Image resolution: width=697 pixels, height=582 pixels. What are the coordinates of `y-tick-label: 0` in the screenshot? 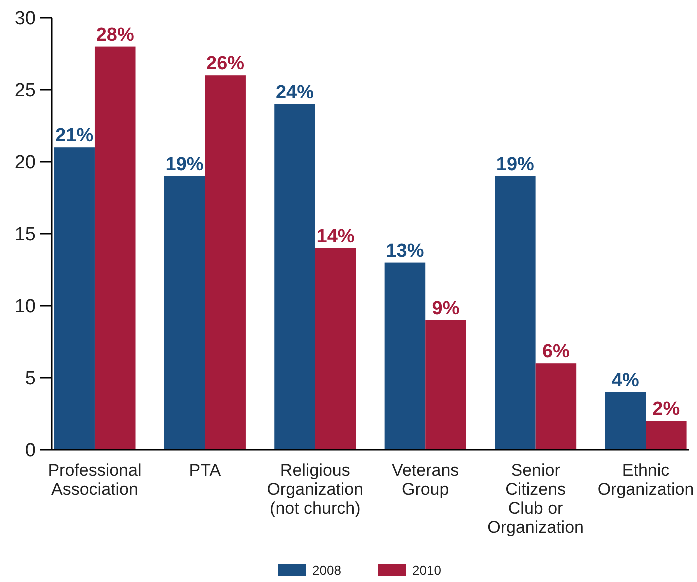 It's located at (30, 451).